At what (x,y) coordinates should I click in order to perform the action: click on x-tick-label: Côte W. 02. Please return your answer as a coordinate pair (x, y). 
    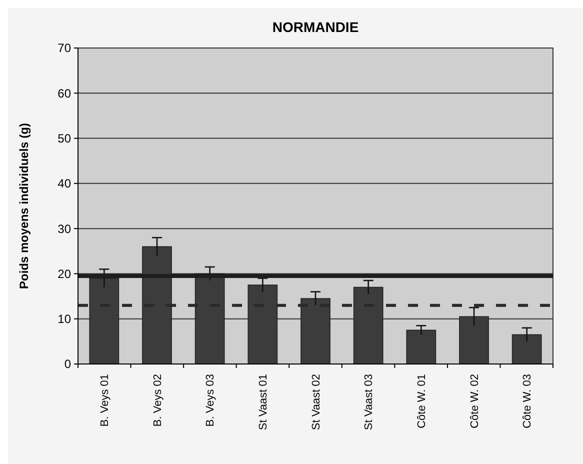
    Looking at the image, I should click on (474, 401).